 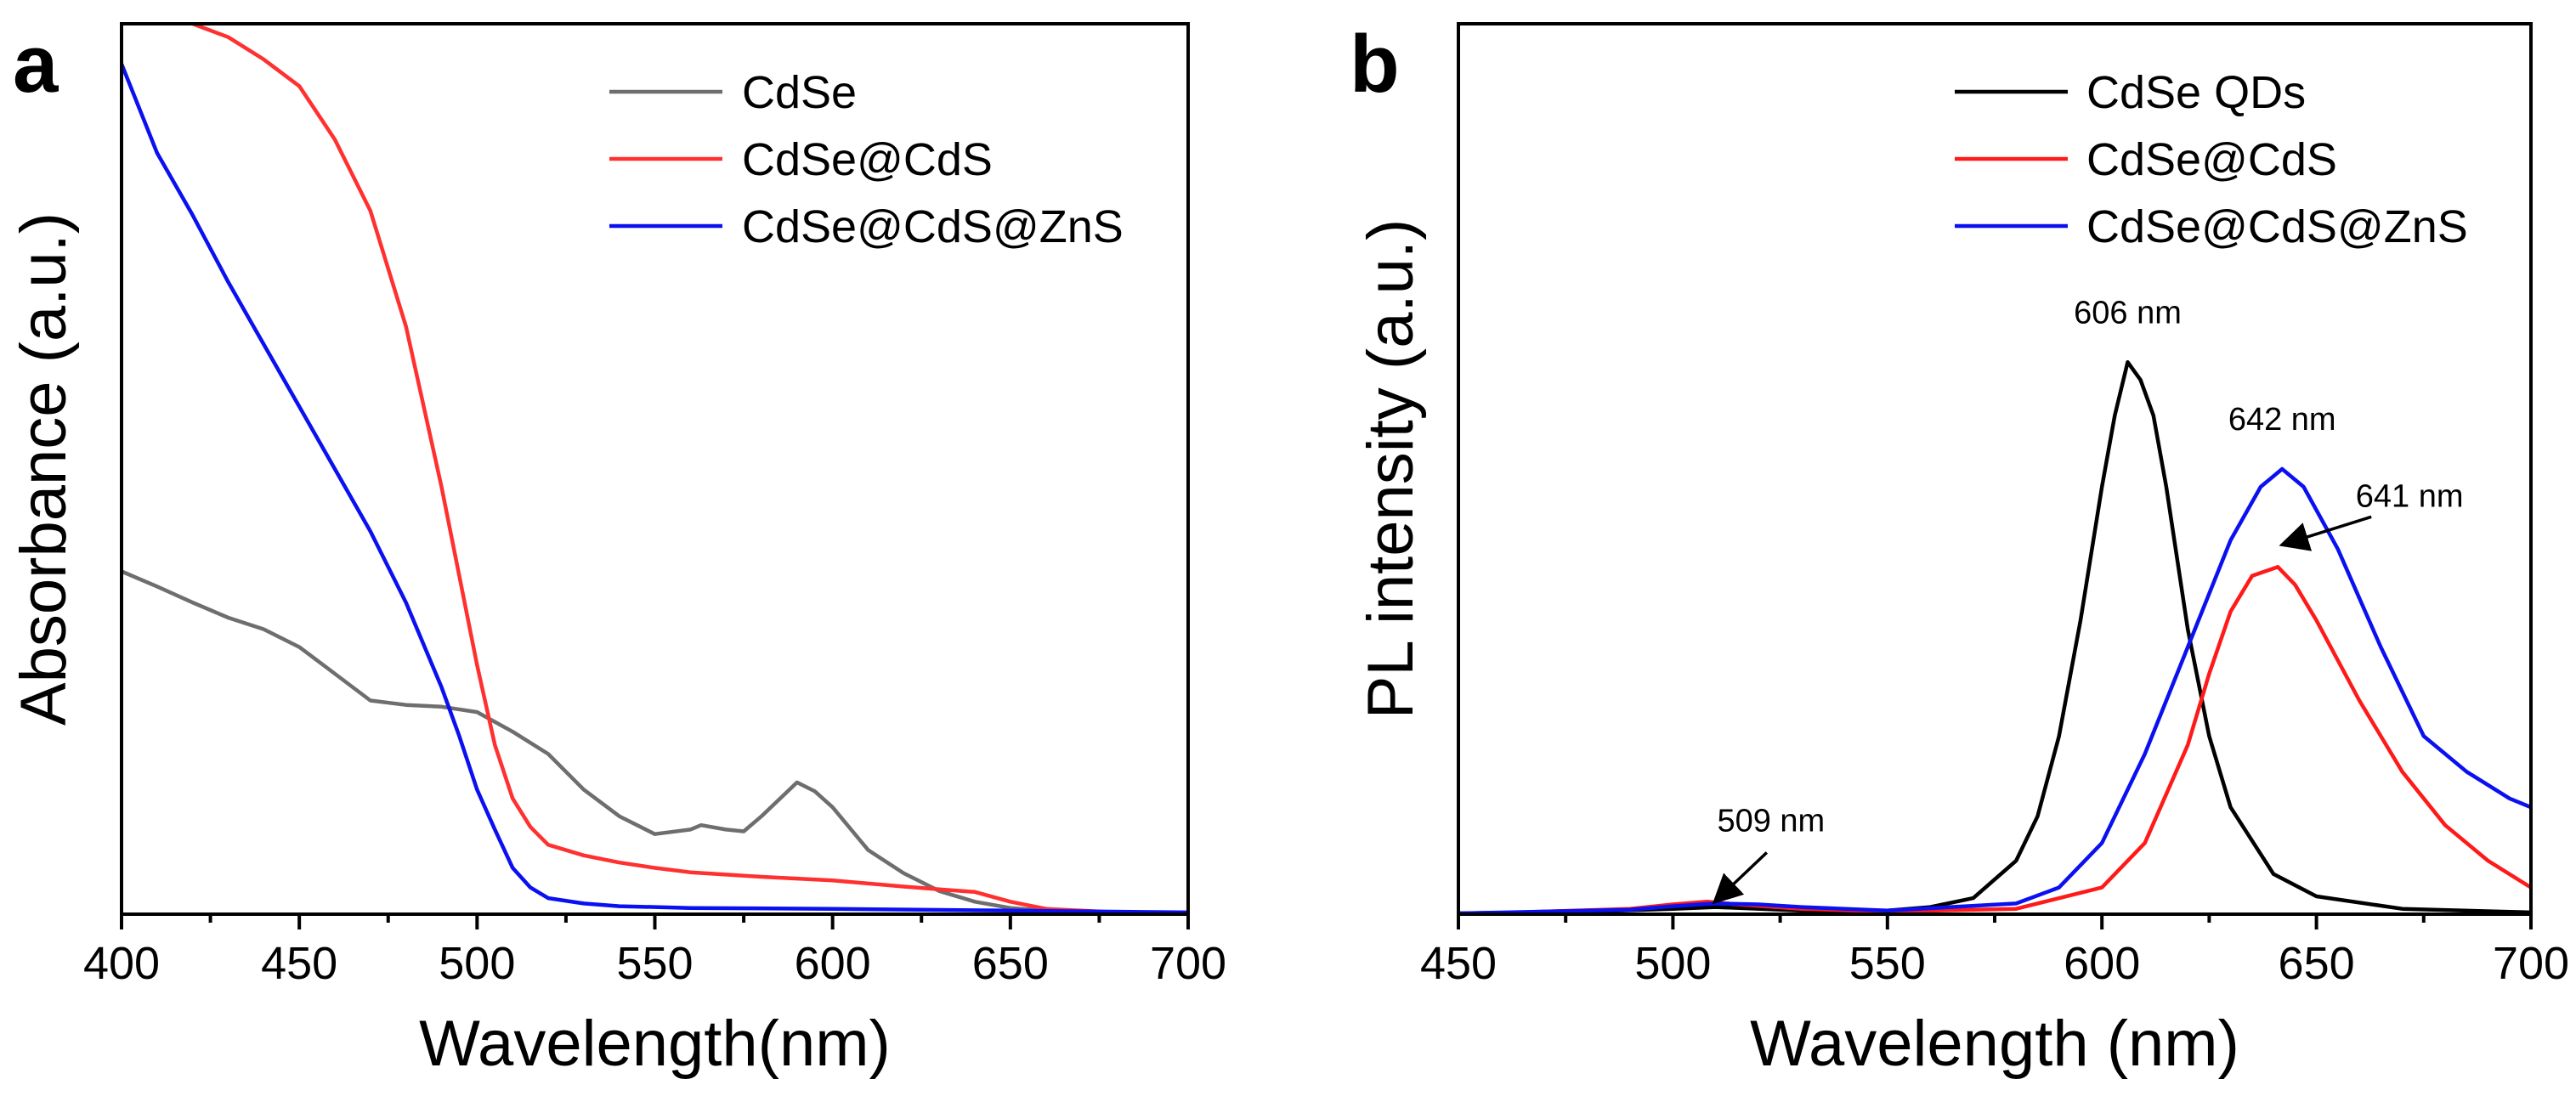 What do you see at coordinates (36, 64) in the screenshot?
I see `panel-label-a: a` at bounding box center [36, 64].